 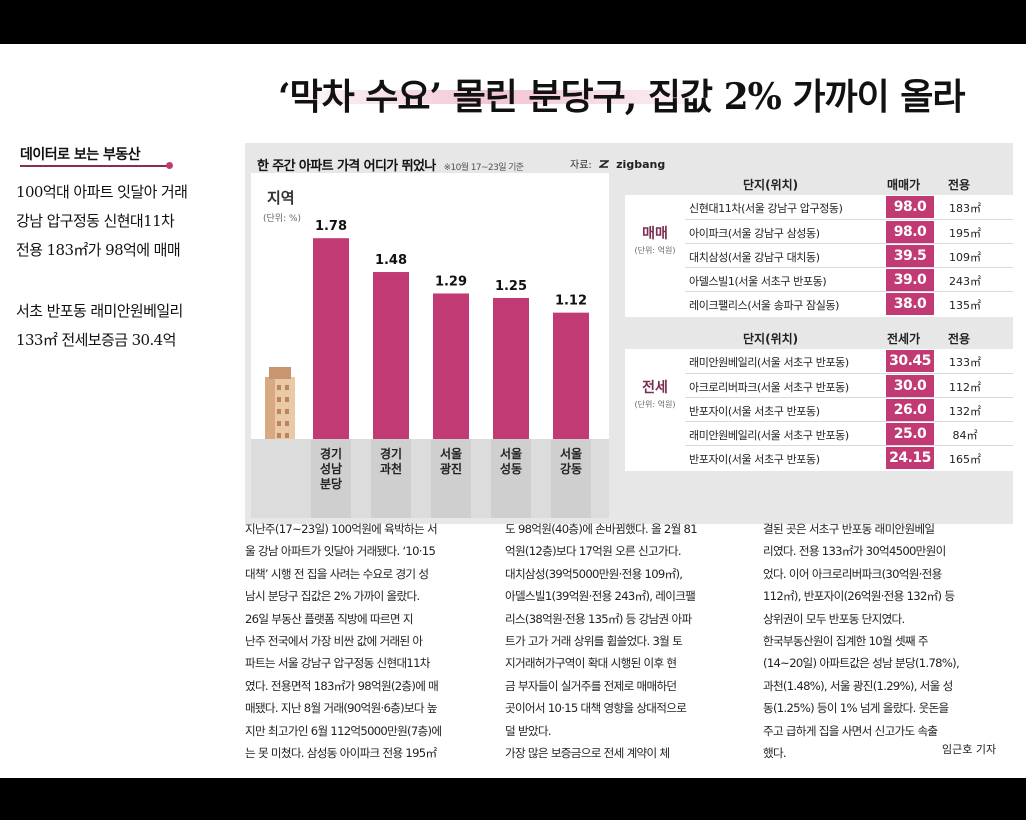 What do you see at coordinates (965, 362) in the screenshot?
I see `area: 133㎡` at bounding box center [965, 362].